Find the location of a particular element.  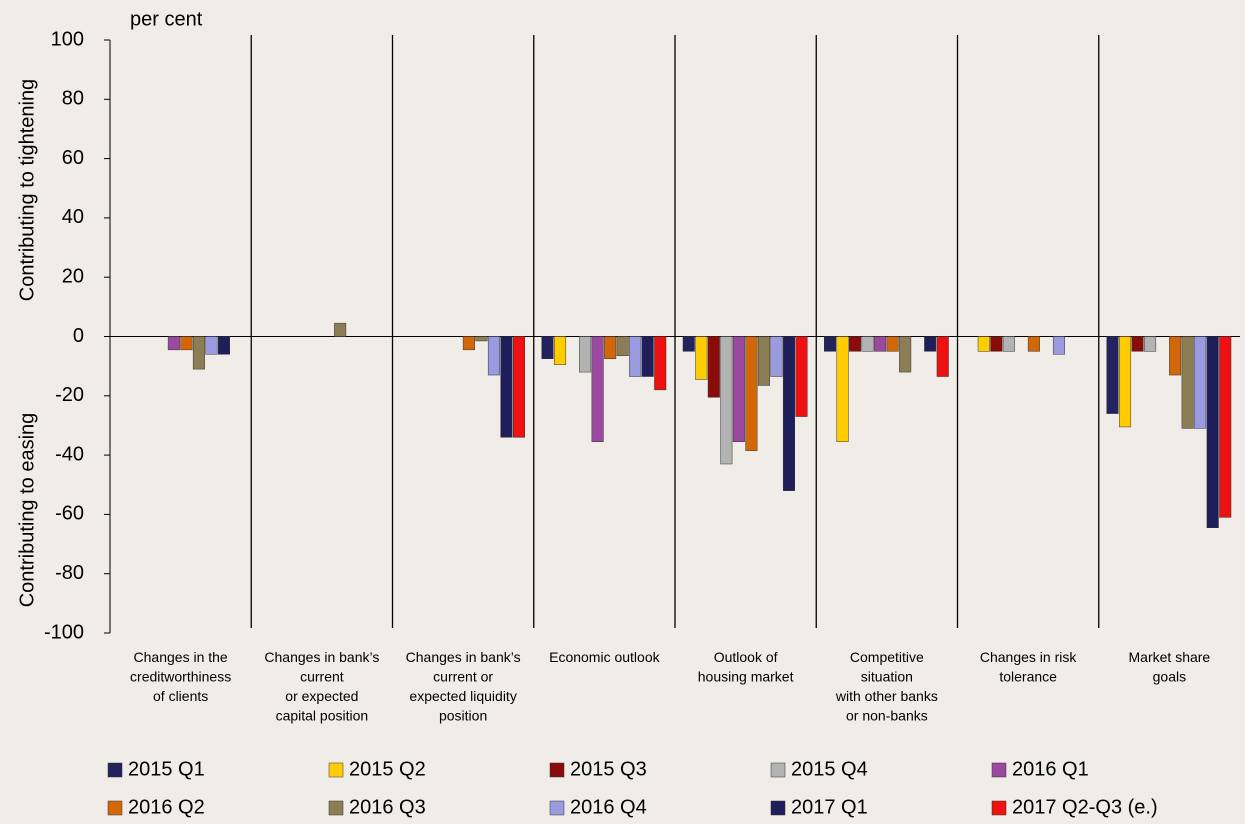

x-tick-label-line: expected liquidity is located at coordinates (462, 696).